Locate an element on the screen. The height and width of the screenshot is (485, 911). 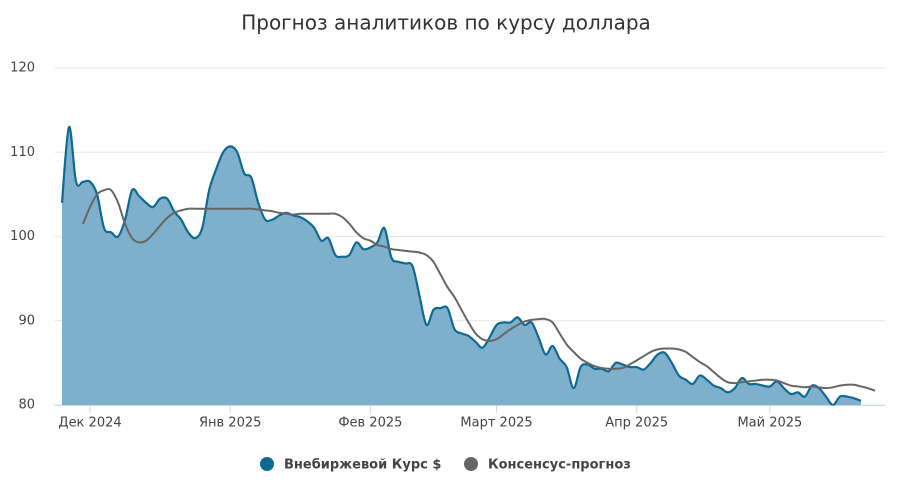
y-tick-label: 110 is located at coordinates (22, 152).